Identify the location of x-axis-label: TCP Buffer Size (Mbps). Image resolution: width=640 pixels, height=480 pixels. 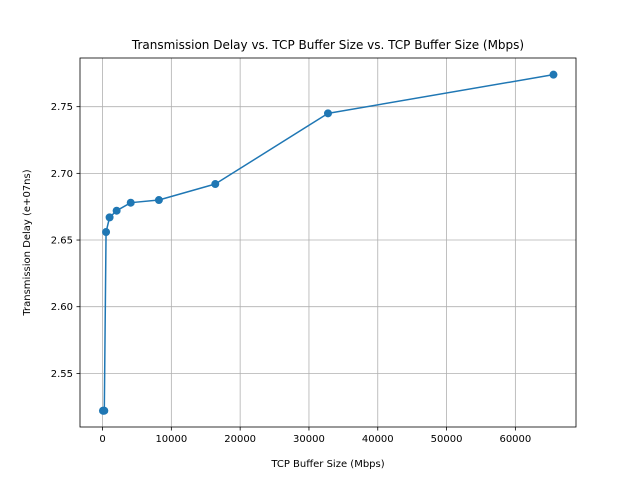
(327, 464).